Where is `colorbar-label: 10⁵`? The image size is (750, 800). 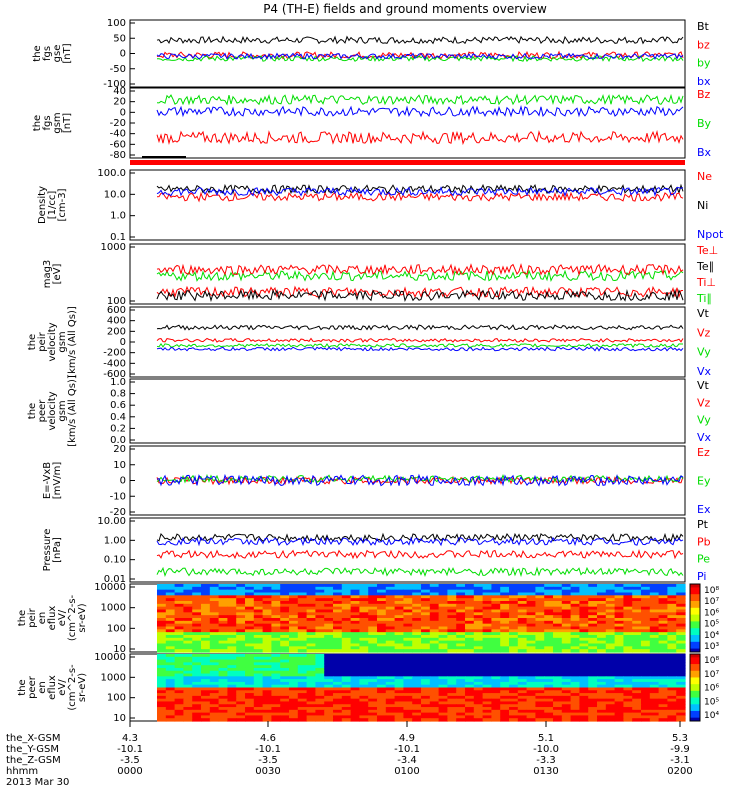 colorbar-label: 10⁵ is located at coordinates (711, 625).